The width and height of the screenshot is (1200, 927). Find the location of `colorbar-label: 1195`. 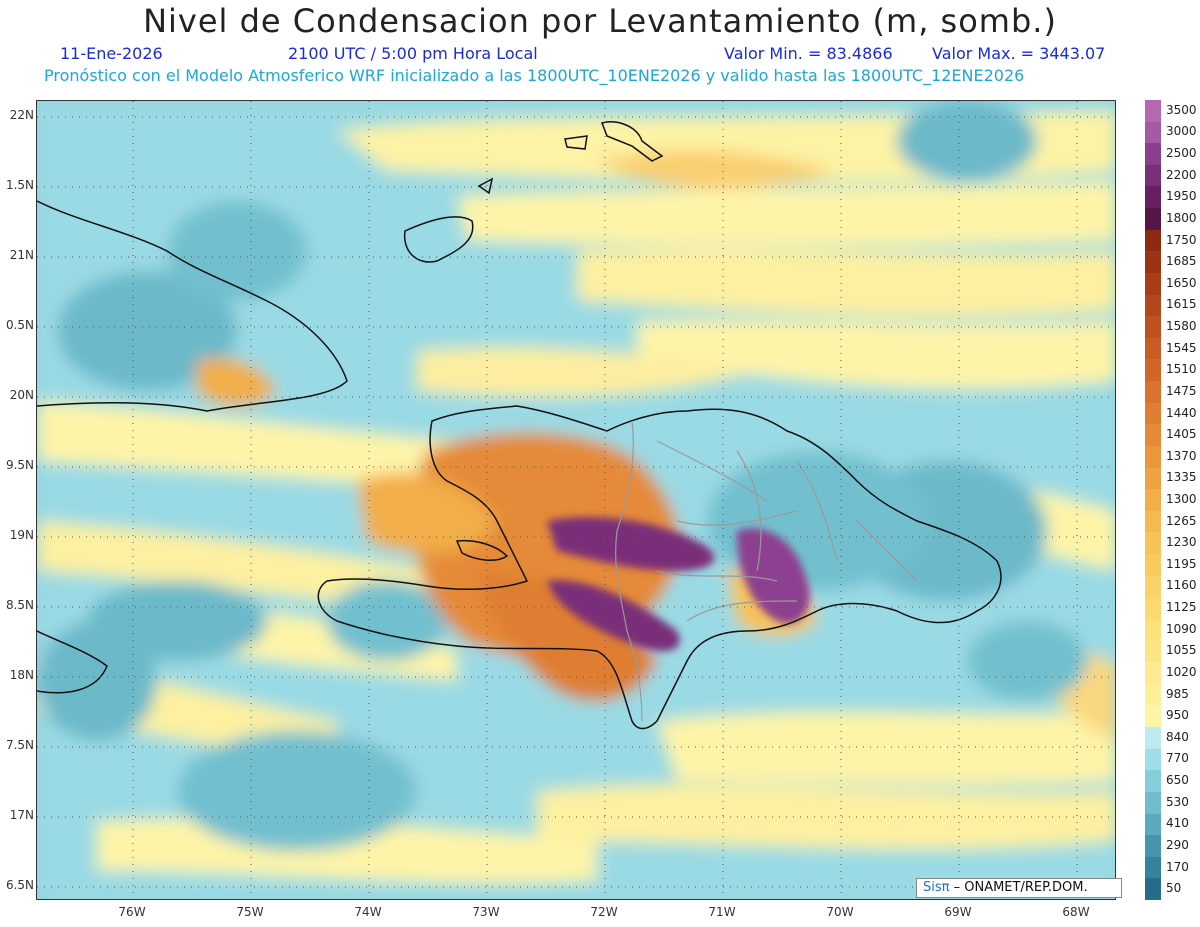

colorbar-label: 1195 is located at coordinates (1181, 563).